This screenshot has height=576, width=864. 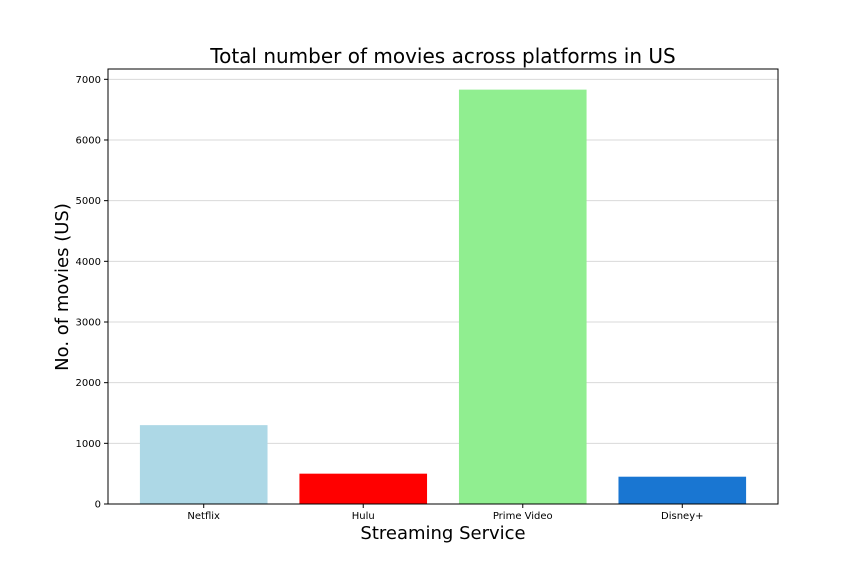 What do you see at coordinates (522, 296) in the screenshot?
I see `bar-prime-video` at bounding box center [522, 296].